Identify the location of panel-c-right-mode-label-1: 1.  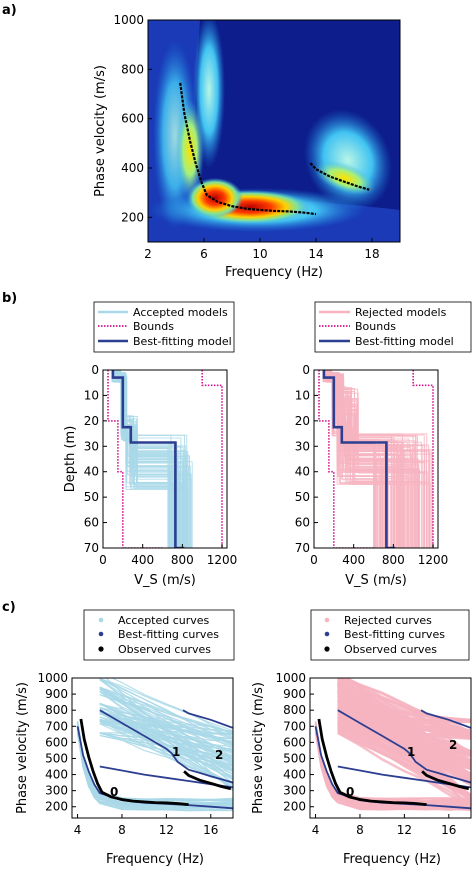
(411, 752).